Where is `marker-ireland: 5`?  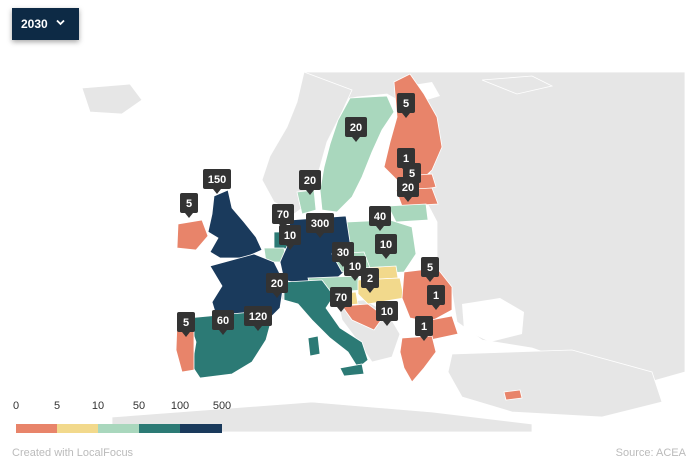 marker-ireland: 5 is located at coordinates (189, 205).